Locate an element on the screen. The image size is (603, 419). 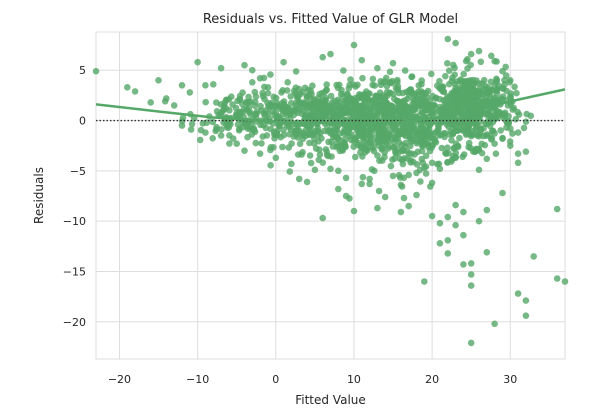
x-axis-label: Fitted Value is located at coordinates (330, 400).